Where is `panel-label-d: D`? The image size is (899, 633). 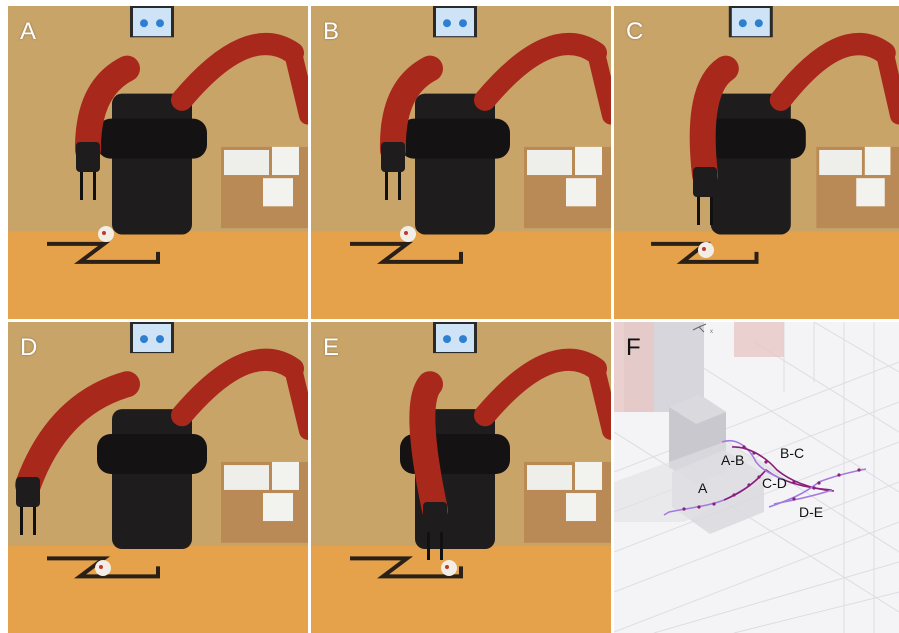
panel-label-d: D is located at coordinates (29, 347).